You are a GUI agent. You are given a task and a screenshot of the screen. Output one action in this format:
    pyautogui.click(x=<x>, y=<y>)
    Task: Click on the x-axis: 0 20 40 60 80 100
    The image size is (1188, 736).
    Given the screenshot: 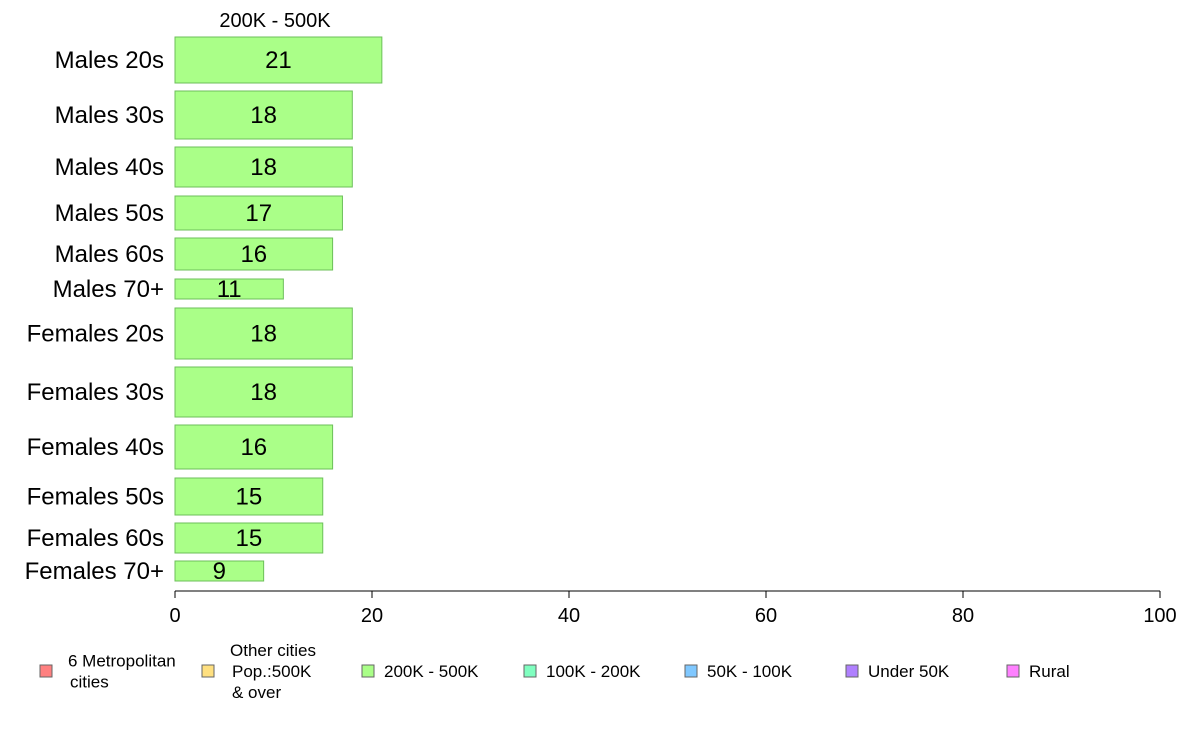 What is the action you would take?
    pyautogui.click(x=673, y=608)
    